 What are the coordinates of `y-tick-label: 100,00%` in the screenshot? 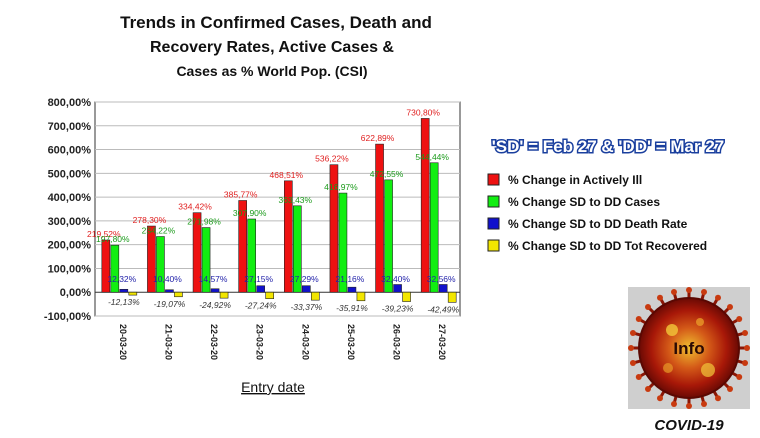 It's located at (70, 269).